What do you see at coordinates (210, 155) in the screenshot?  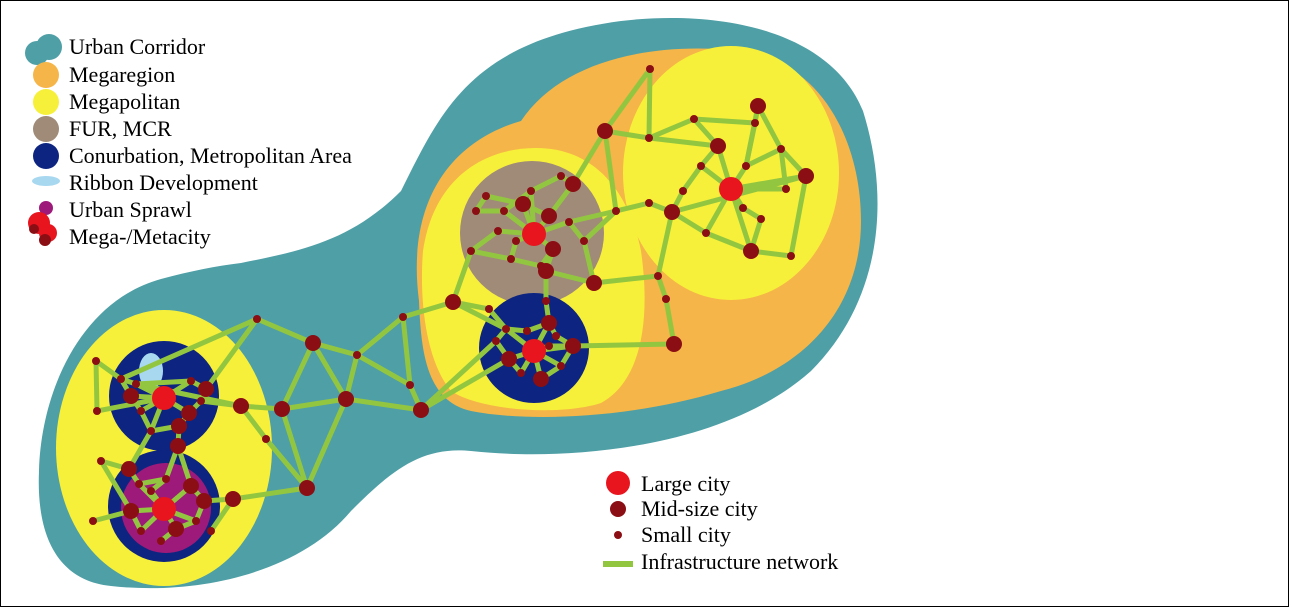 I see `legend-conurbation-label: Conurbation, Metropolitan Area` at bounding box center [210, 155].